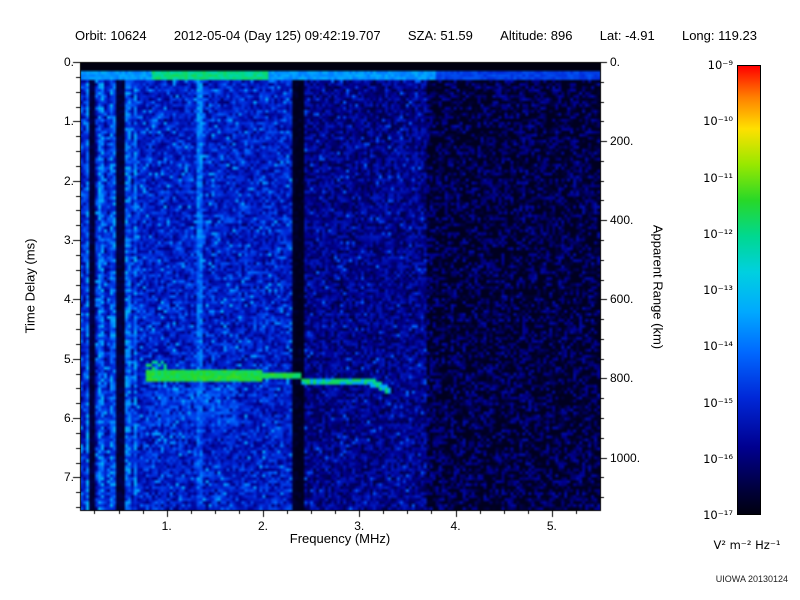 Image resolution: width=800 pixels, height=600 pixels. What do you see at coordinates (625, 457) in the screenshot?
I see `y-tick-label-right: 1000.` at bounding box center [625, 457].